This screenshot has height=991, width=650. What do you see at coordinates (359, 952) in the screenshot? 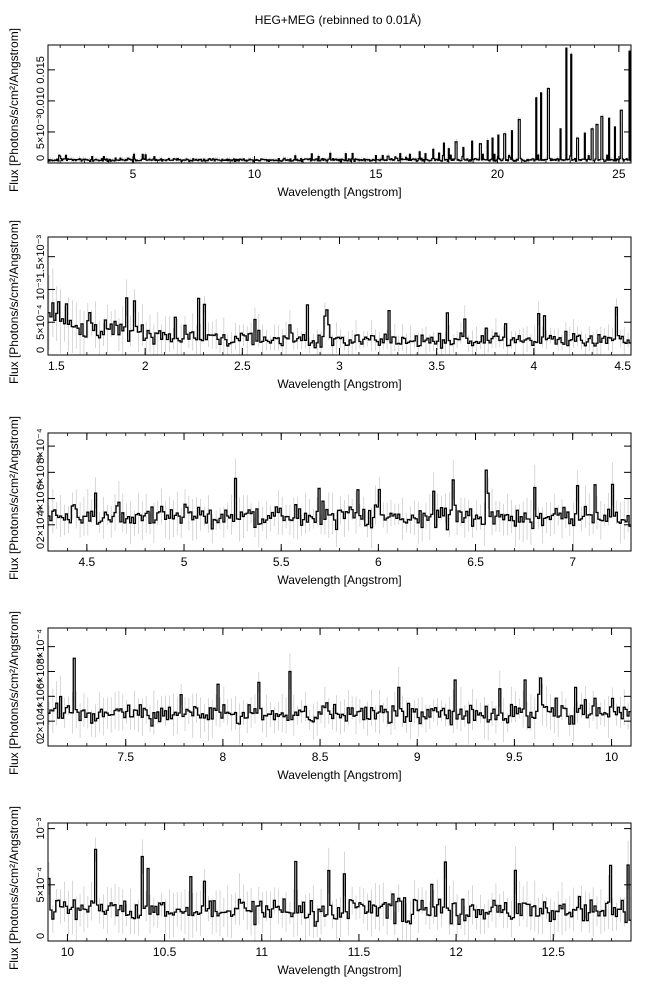
I see `x-tick-label: 11.5` at bounding box center [359, 952].